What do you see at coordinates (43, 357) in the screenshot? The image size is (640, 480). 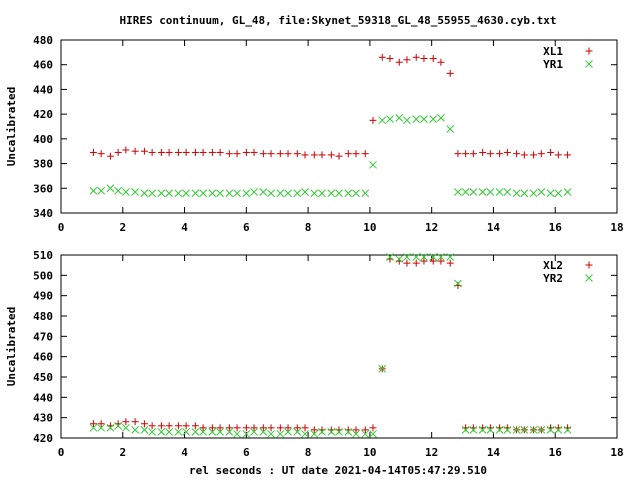 I see `y-tick-label: 460` at bounding box center [43, 357].